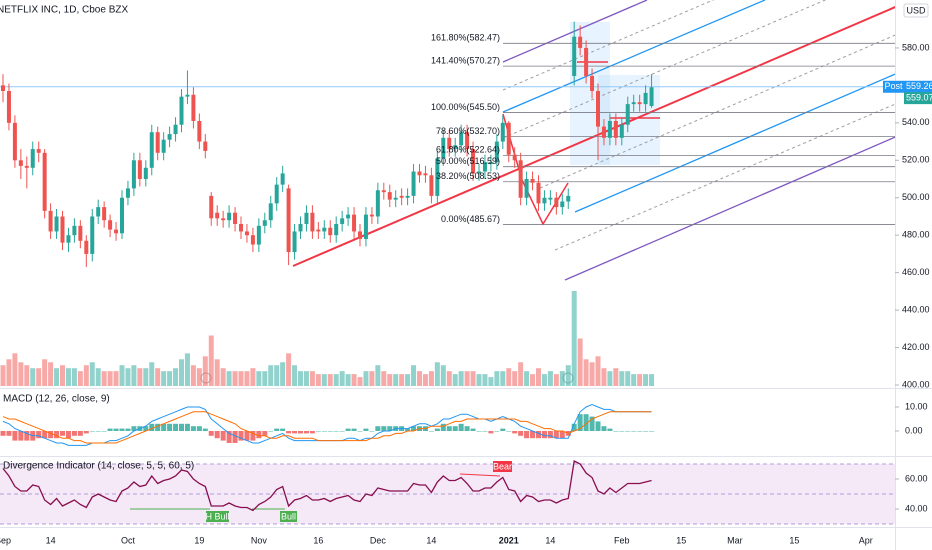 This screenshot has width=932, height=550. I want to click on y-tick-label: 420.00, so click(916, 347).